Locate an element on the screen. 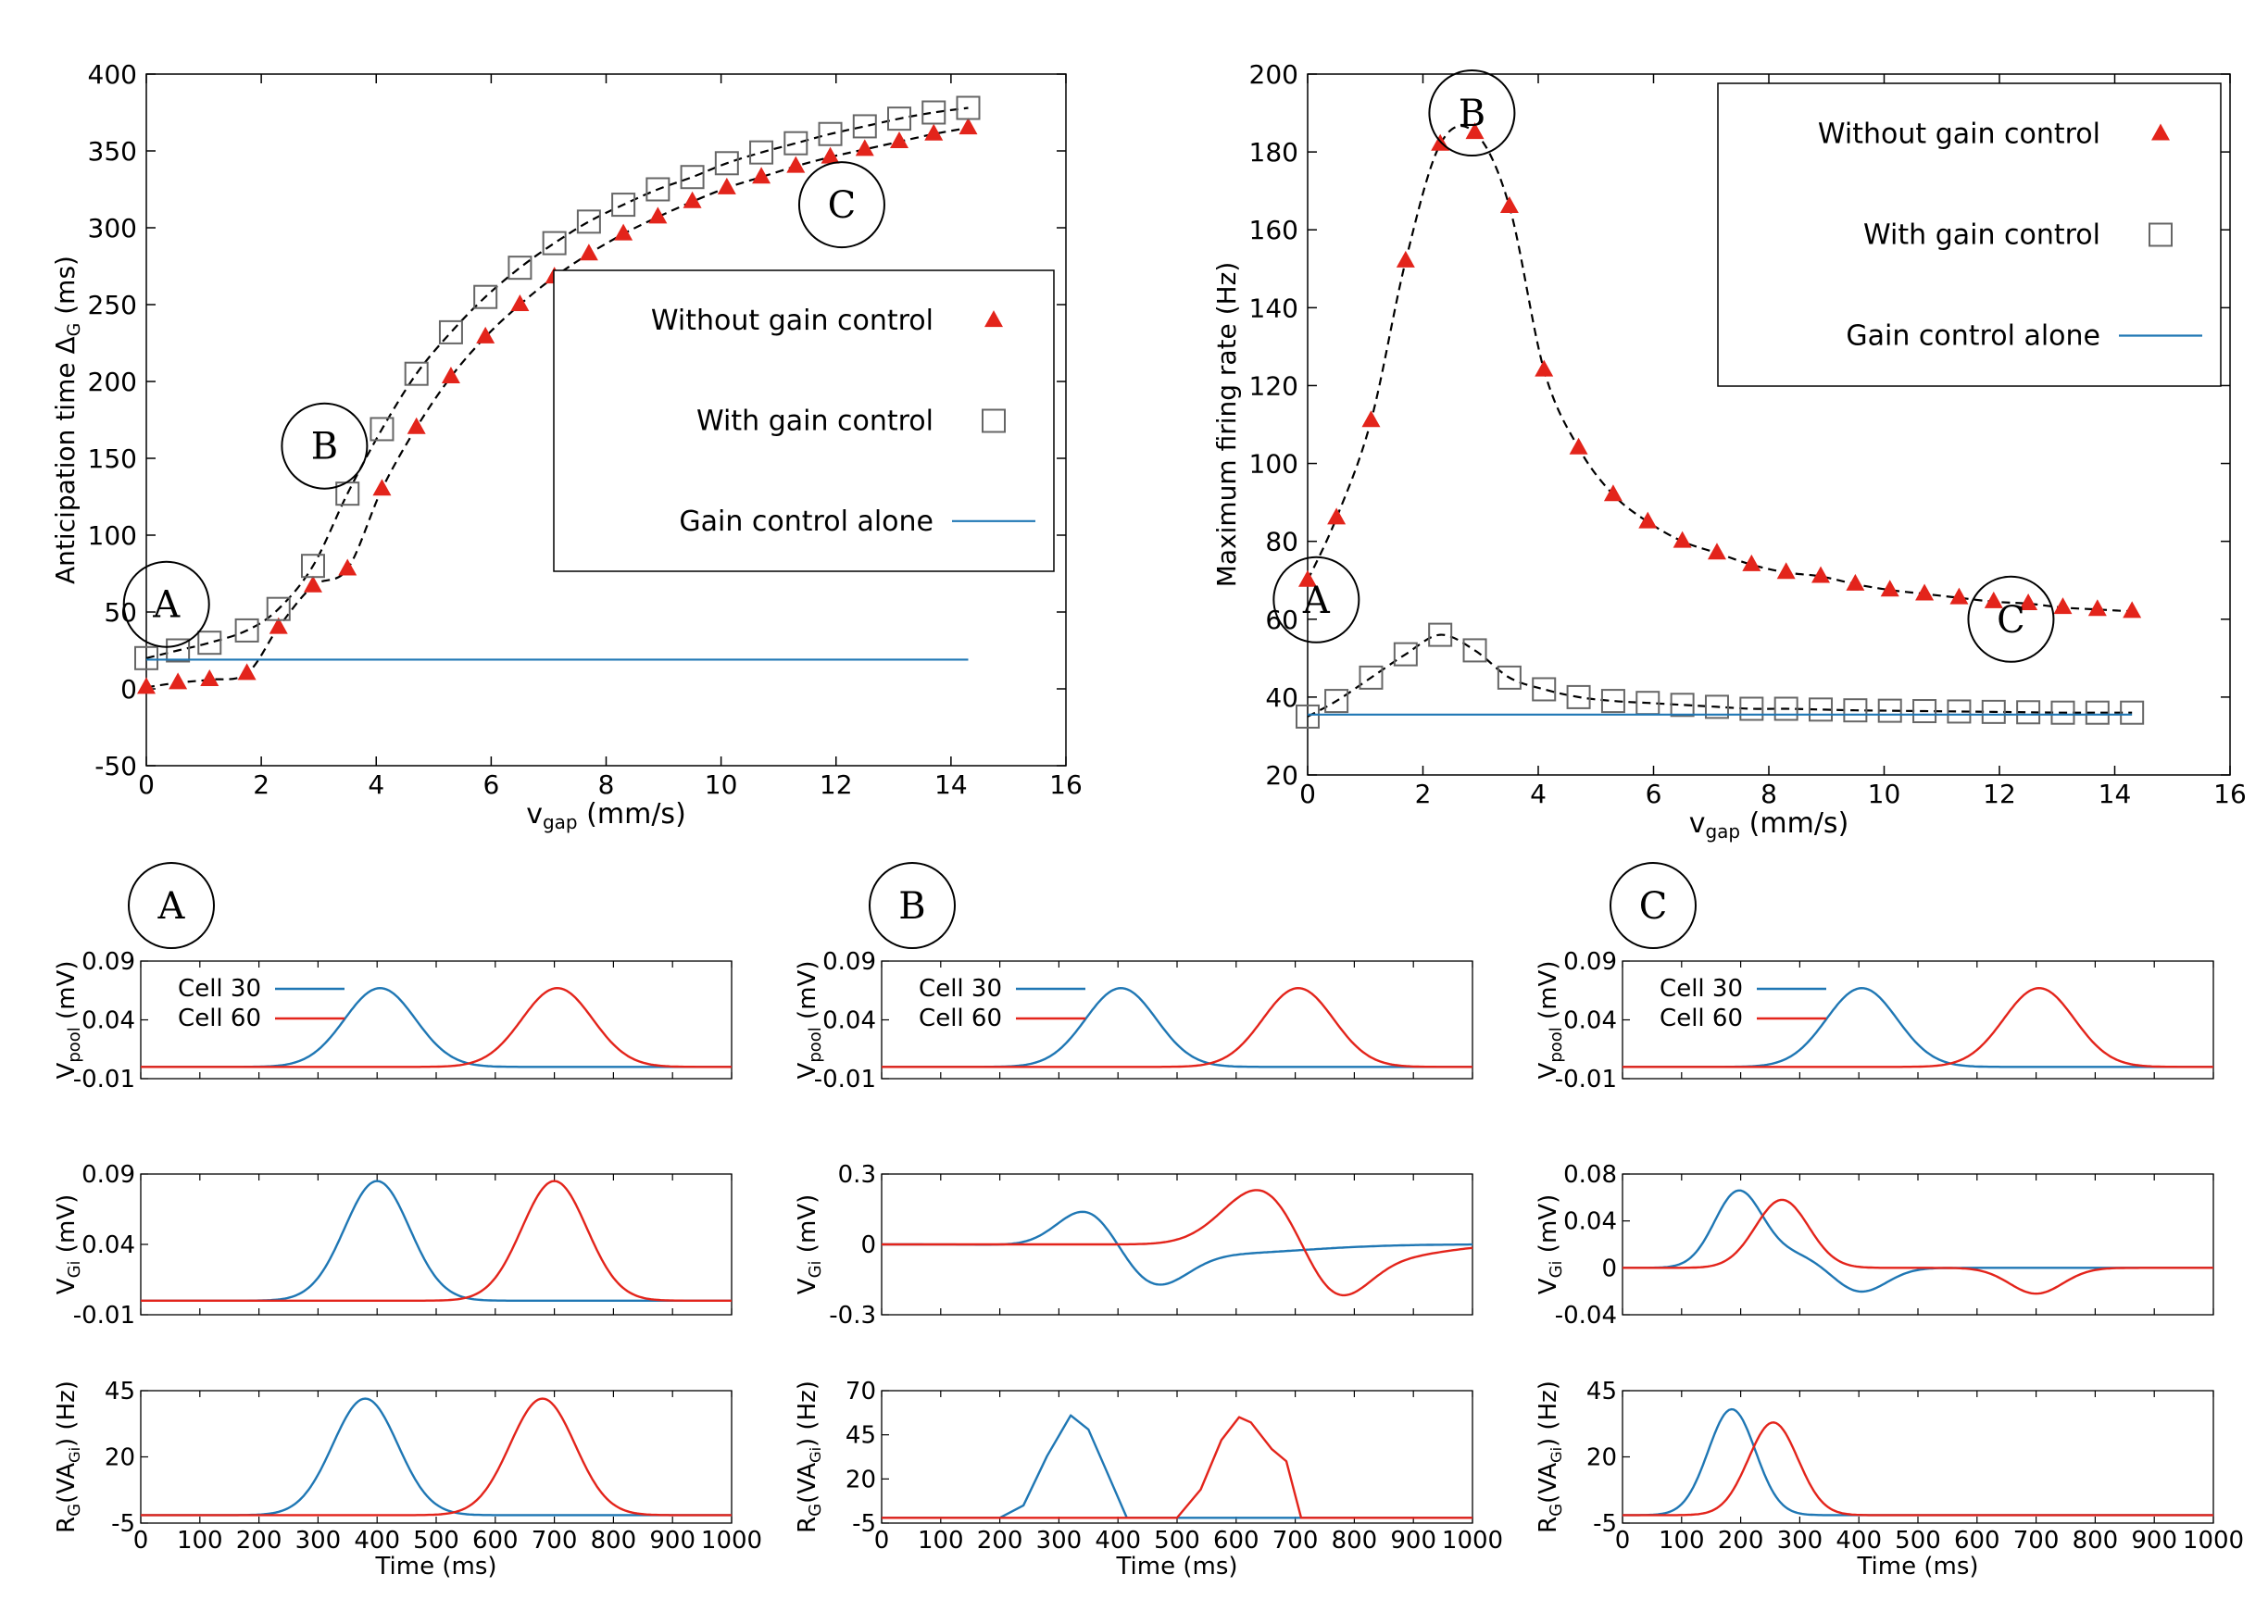 The width and height of the screenshot is (2268, 1624). x-tick-label: 100 is located at coordinates (1682, 1541).